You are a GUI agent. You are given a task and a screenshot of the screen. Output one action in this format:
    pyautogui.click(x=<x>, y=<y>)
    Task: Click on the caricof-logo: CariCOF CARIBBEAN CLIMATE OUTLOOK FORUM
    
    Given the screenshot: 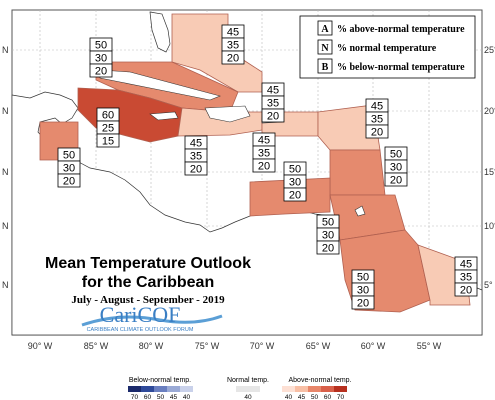 What is the action you would take?
    pyautogui.click(x=152, y=317)
    